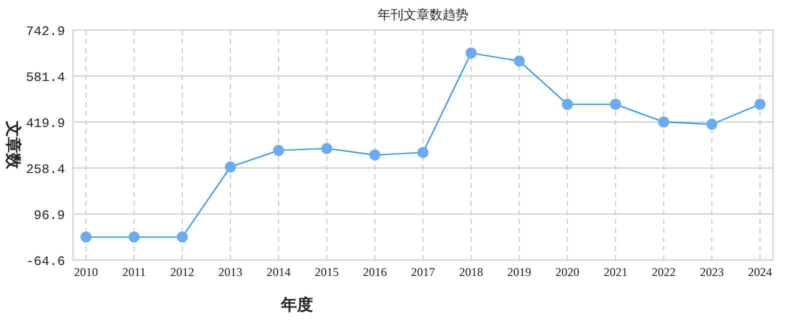  I want to click on x-tick-label: 2010, so click(86, 272).